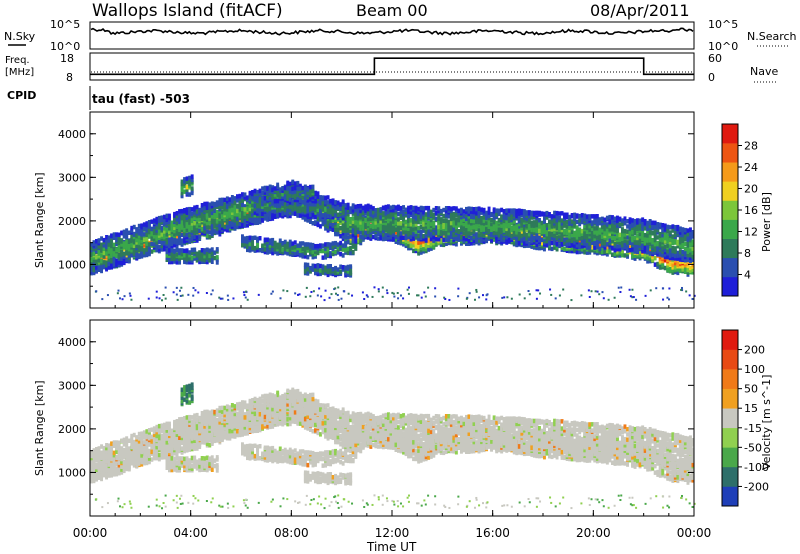  What do you see at coordinates (391, 68) in the screenshot?
I see `freq-panel: Freq. [MHz] 18 8 60 0 Nave` at bounding box center [391, 68].